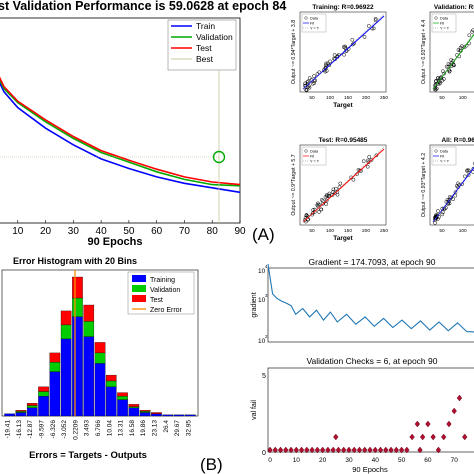  I want to click on valchecks-ytick-5: 5, so click(264, 376).